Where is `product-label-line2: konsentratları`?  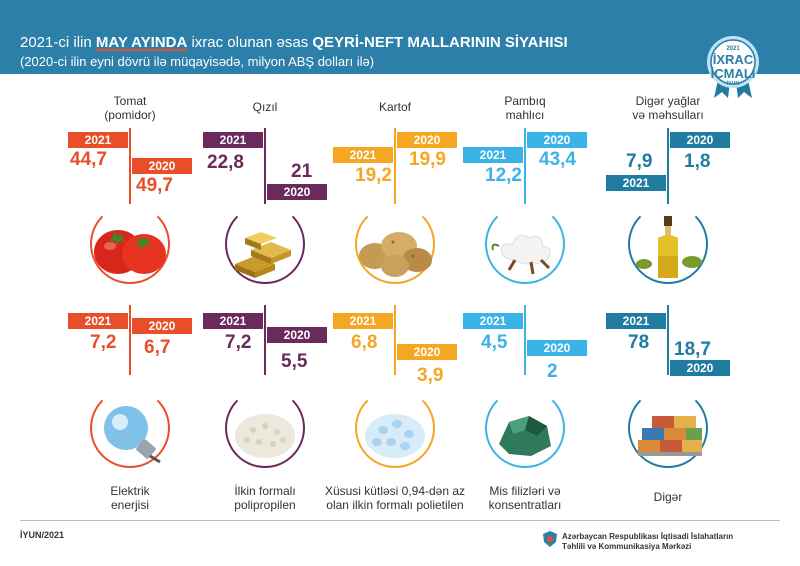 product-label-line2: konsentratları is located at coordinates (525, 505).